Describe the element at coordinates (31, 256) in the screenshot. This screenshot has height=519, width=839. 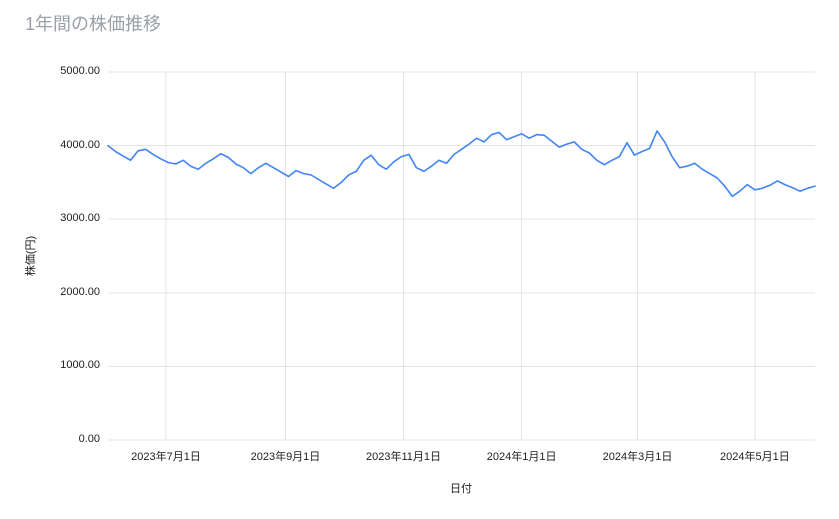
I see `y-axis-title: 株価(円)` at that location.